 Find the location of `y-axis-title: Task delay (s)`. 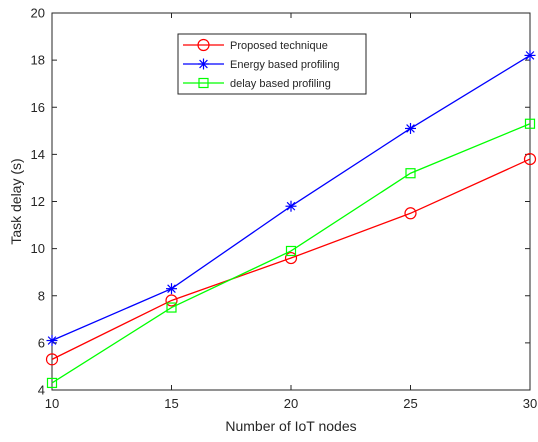

y-axis-title: Task delay (s) is located at coordinates (16, 201).